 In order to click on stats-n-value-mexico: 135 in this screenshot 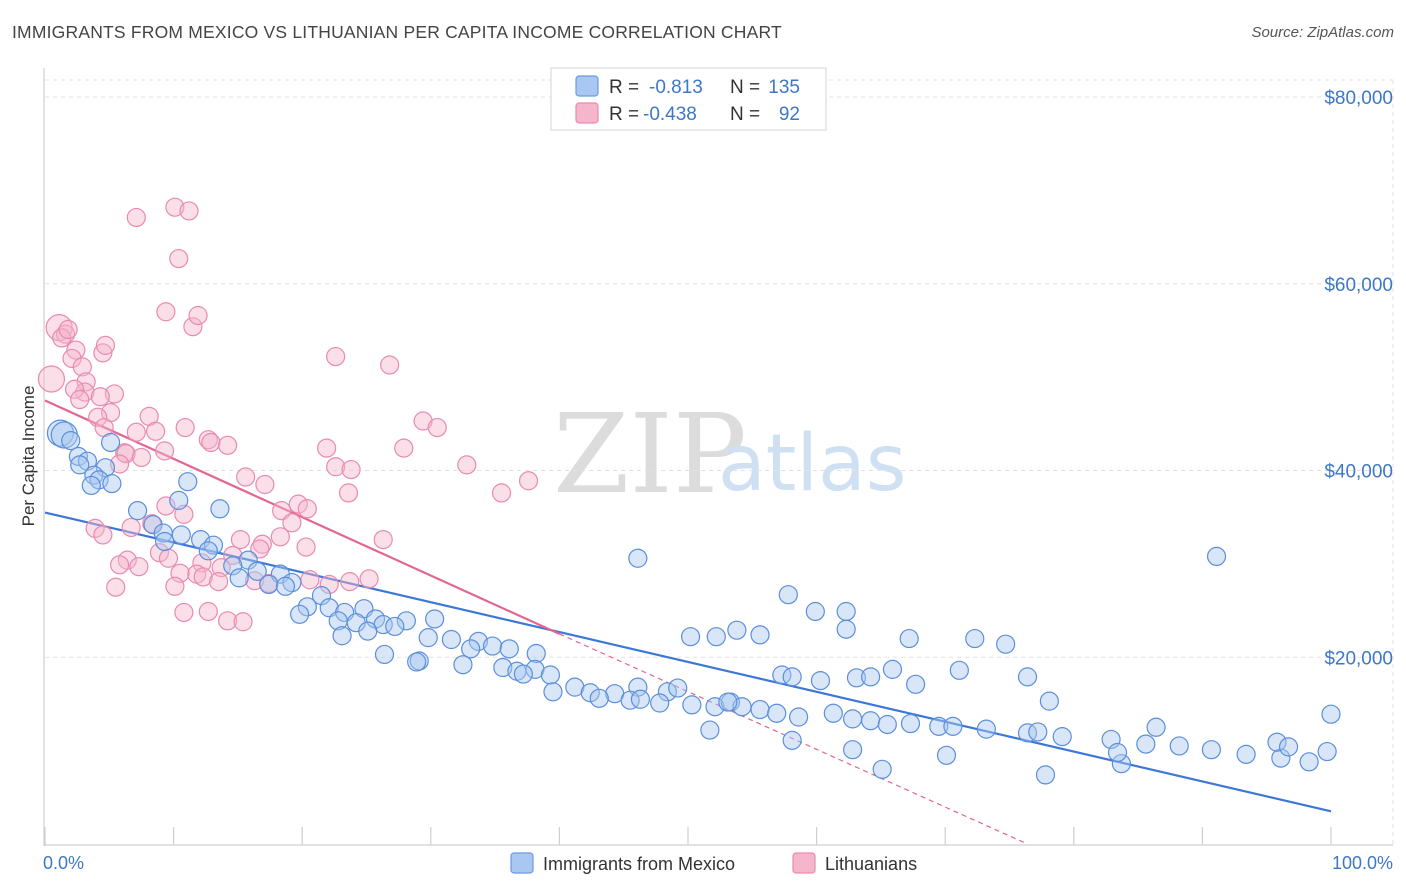, I will do `click(784, 87)`.